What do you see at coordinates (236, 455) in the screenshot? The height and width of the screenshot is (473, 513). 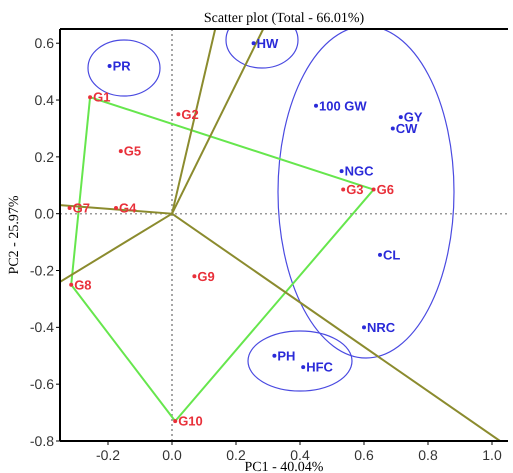 I see `x-tick-label: 0.2` at bounding box center [236, 455].